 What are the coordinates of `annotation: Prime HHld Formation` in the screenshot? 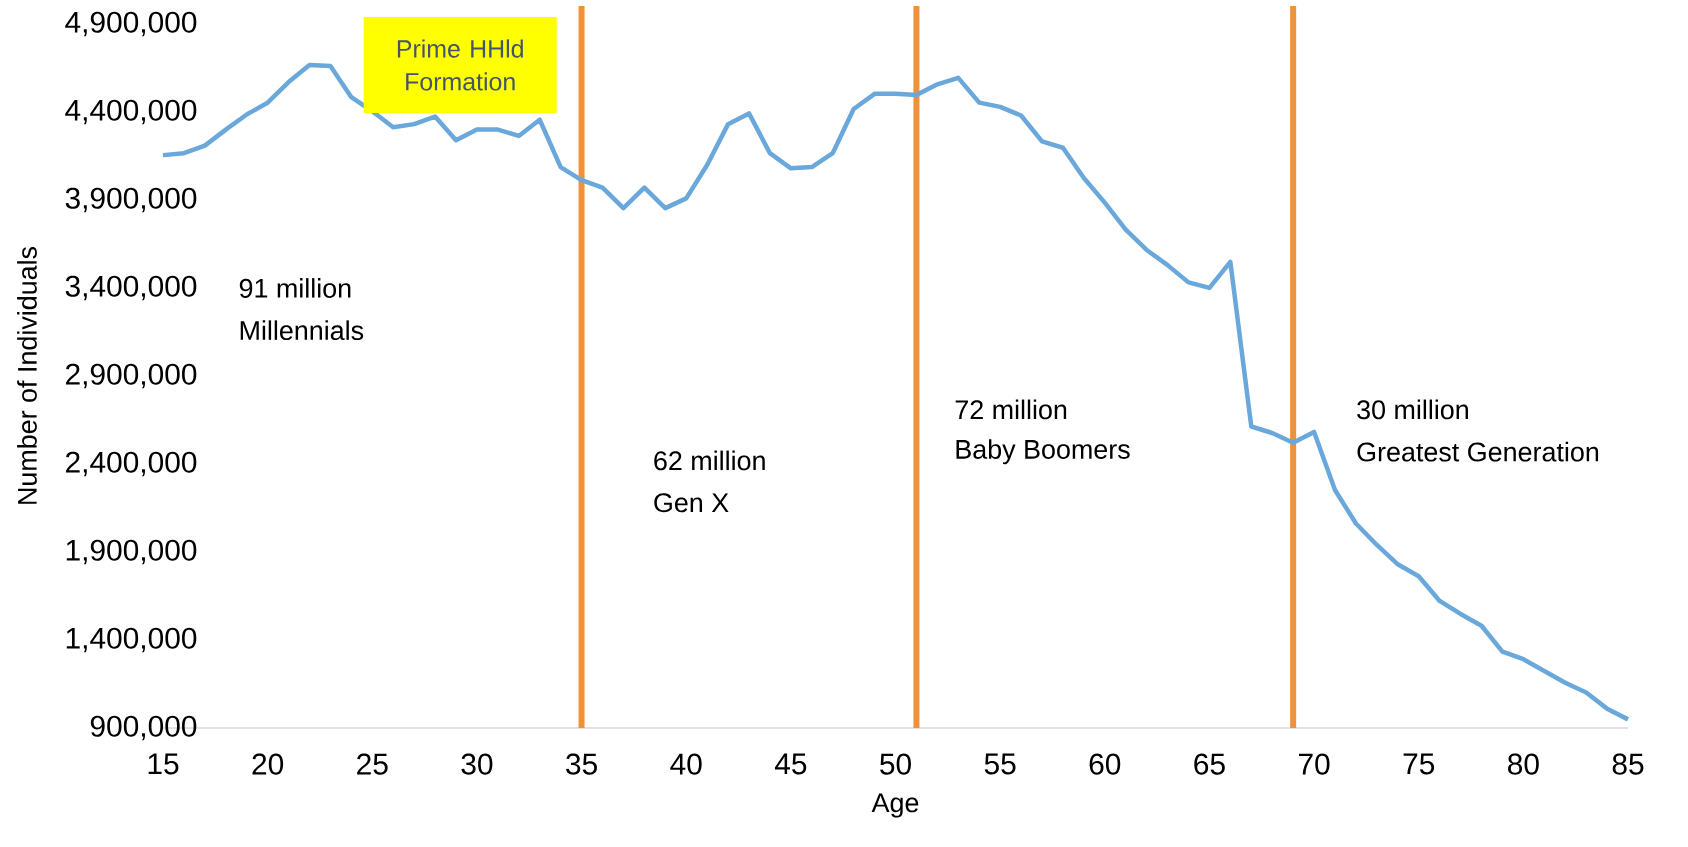 It's located at (460, 65).